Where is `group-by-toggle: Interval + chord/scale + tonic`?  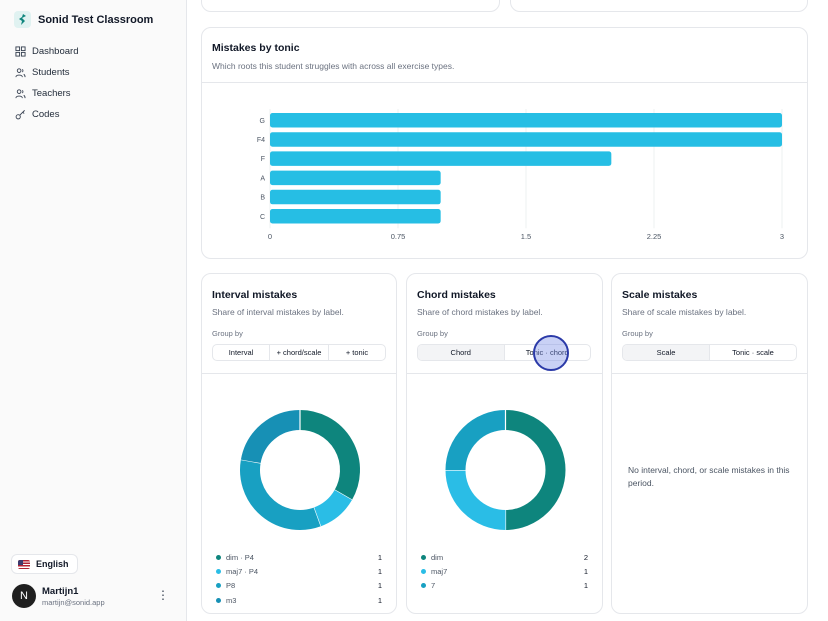 group-by-toggle: Interval + chord/scale + tonic is located at coordinates (299, 352).